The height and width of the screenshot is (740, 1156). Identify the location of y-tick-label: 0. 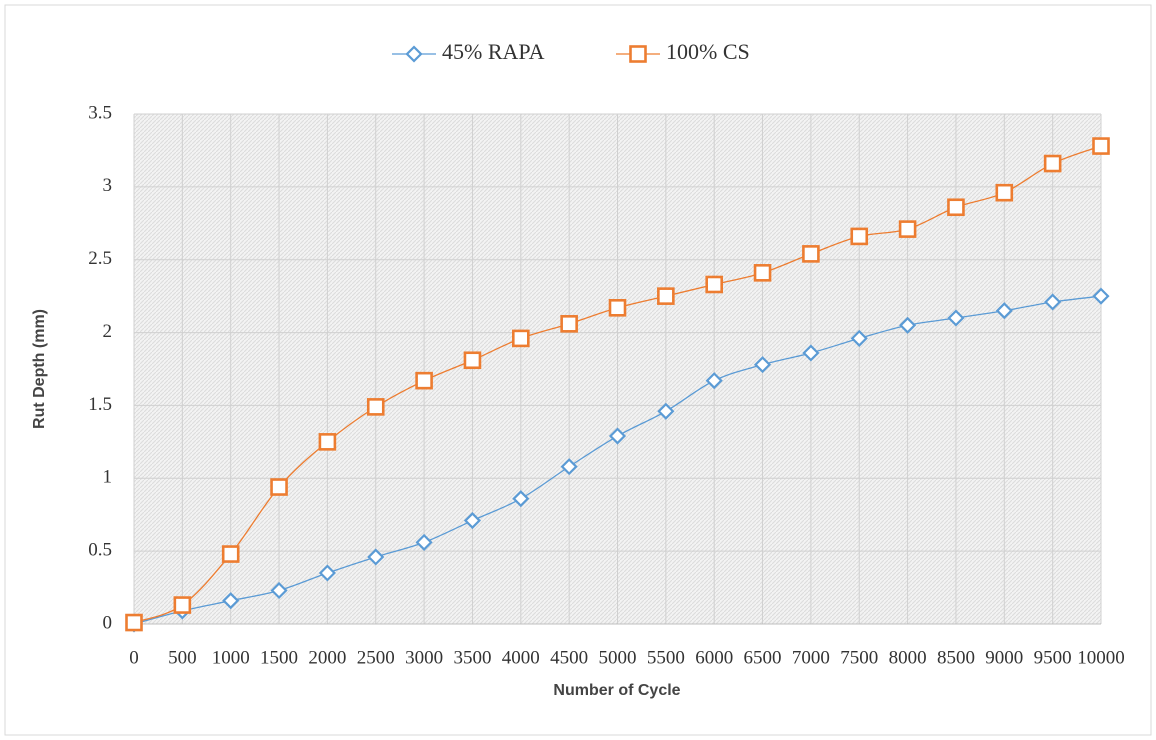
(108, 622).